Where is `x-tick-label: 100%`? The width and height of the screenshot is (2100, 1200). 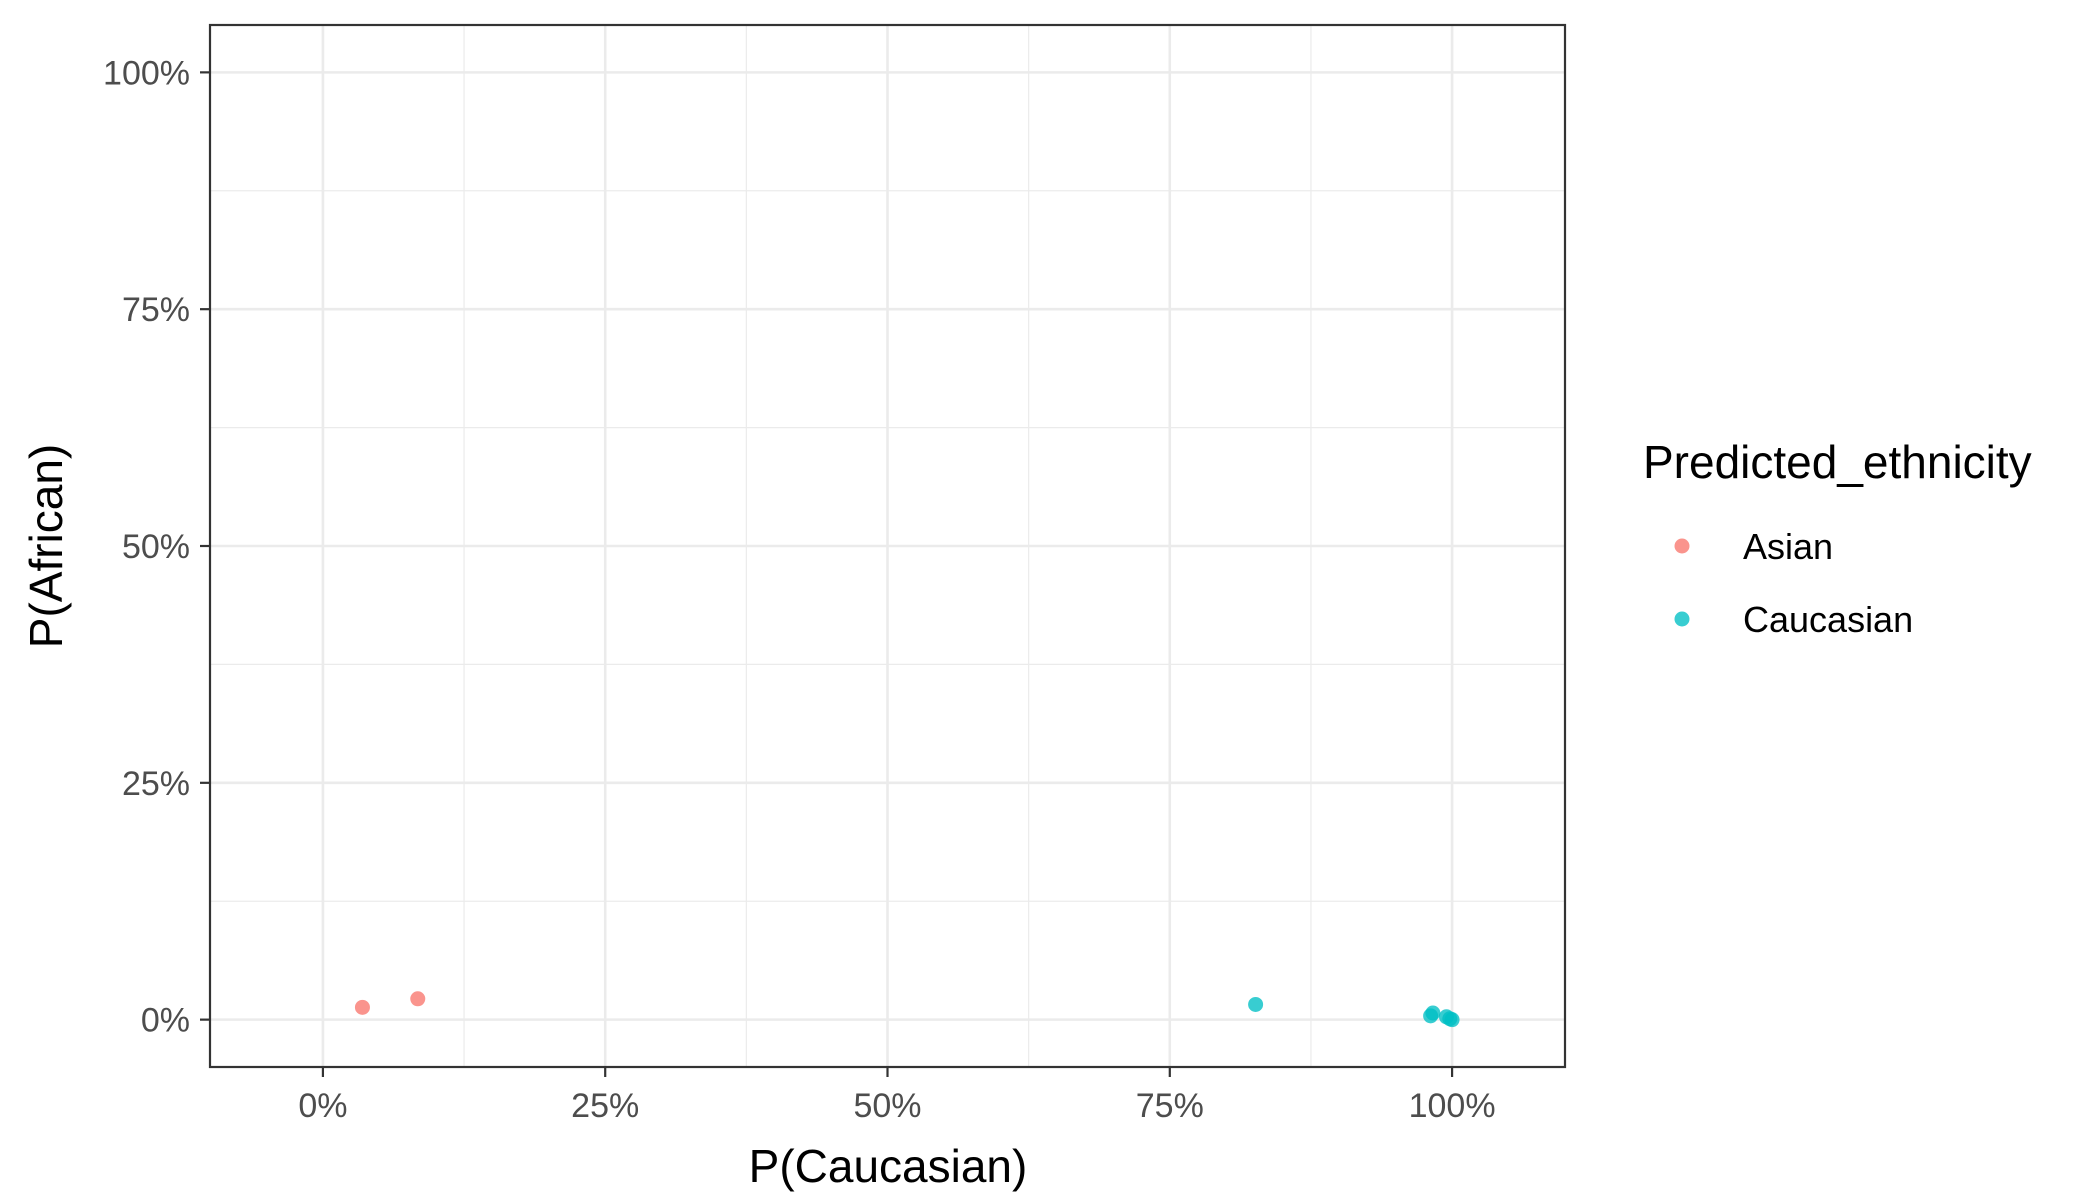 x-tick-label: 100% is located at coordinates (1452, 1106).